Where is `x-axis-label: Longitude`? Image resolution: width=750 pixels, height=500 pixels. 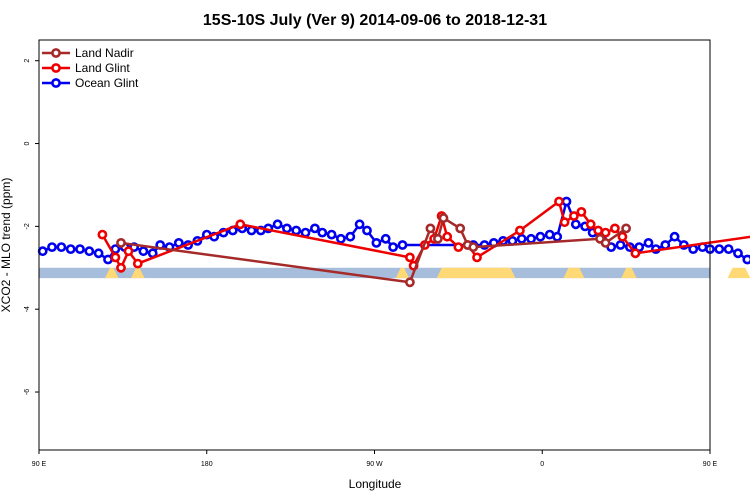 x-axis-label: Longitude is located at coordinates (375, 484).